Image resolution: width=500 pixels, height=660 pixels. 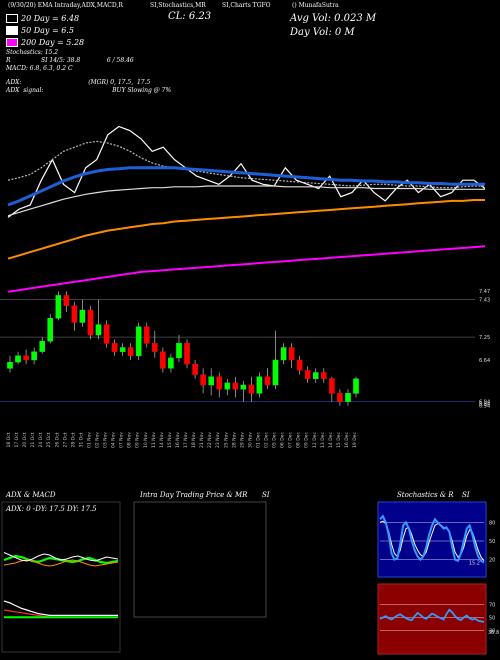 I want to click on date-tick: 03 Nov, so click(x=106, y=440).